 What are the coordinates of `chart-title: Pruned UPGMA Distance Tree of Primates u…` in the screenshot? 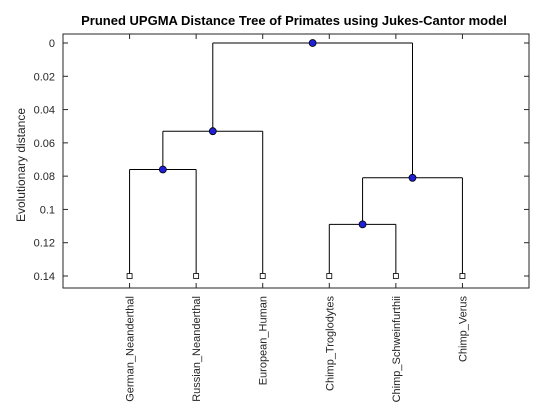 It's located at (294, 20).